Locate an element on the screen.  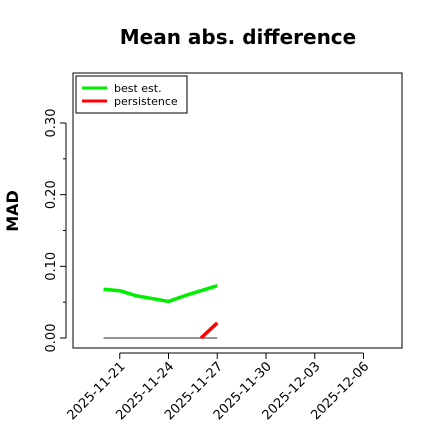
y-tick-label: 0.20 is located at coordinates (51, 194).